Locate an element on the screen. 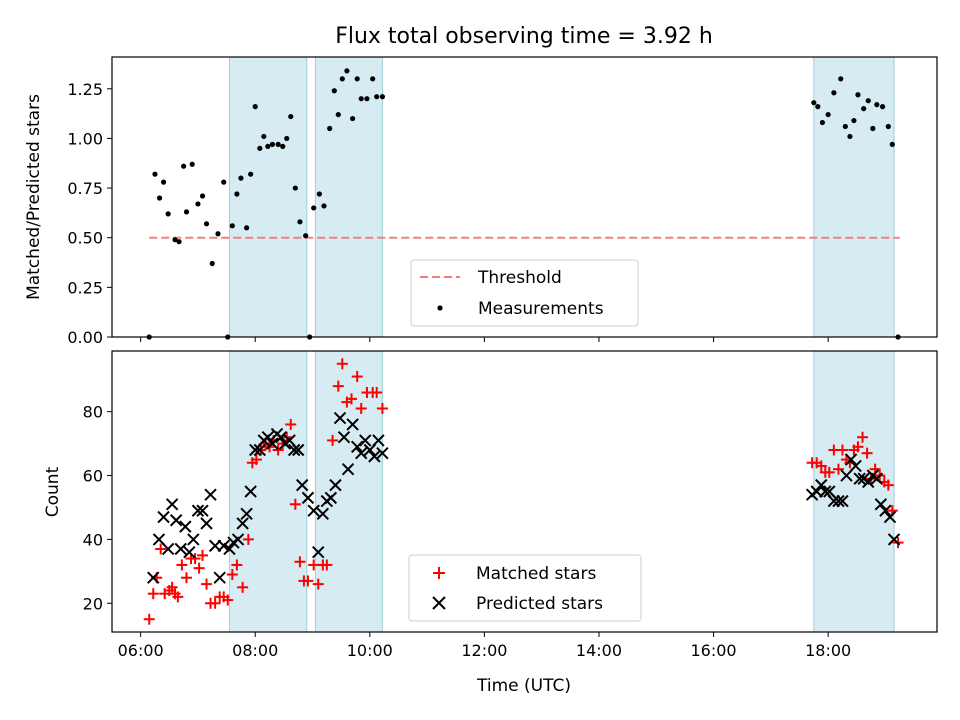  legend-predicted-label: Predicted stars is located at coordinates (539, 604).